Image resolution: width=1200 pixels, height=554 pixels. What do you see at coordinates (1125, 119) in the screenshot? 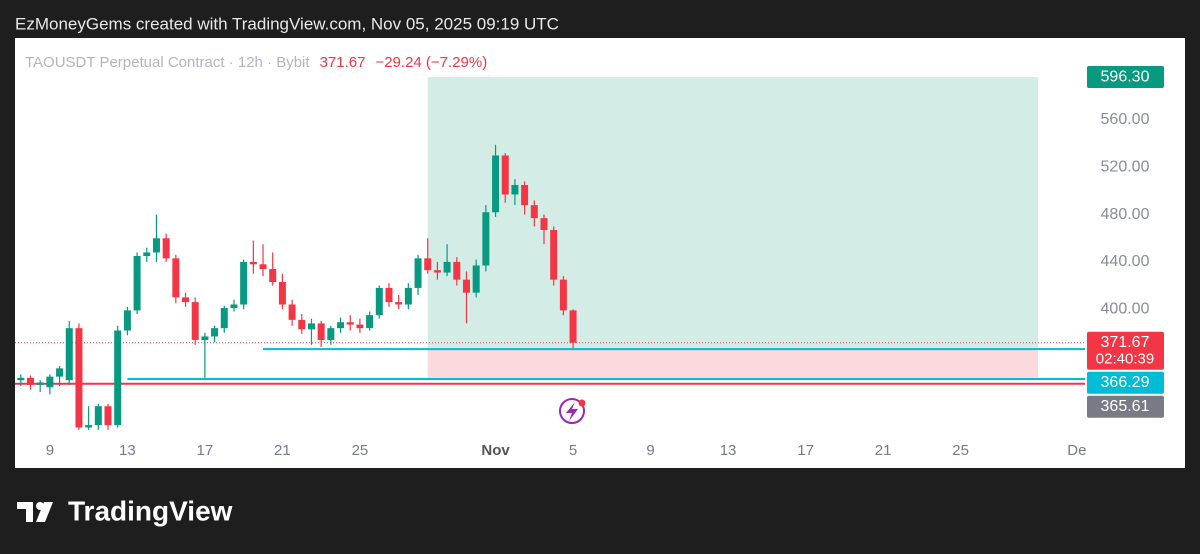
I see `y-tick-label: 560.00` at bounding box center [1125, 119].